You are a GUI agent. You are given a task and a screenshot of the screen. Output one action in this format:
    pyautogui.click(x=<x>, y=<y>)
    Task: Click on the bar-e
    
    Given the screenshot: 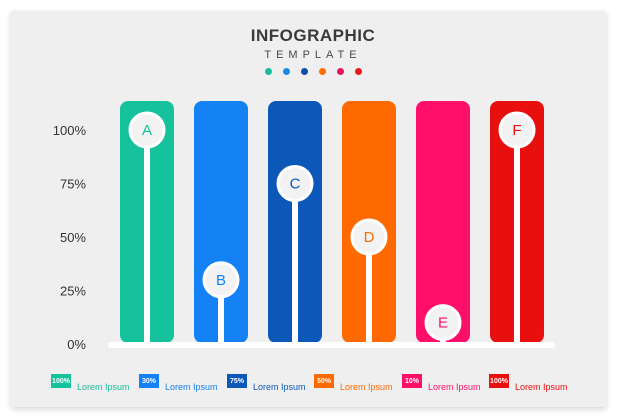 What is the action you would take?
    pyautogui.click(x=443, y=222)
    